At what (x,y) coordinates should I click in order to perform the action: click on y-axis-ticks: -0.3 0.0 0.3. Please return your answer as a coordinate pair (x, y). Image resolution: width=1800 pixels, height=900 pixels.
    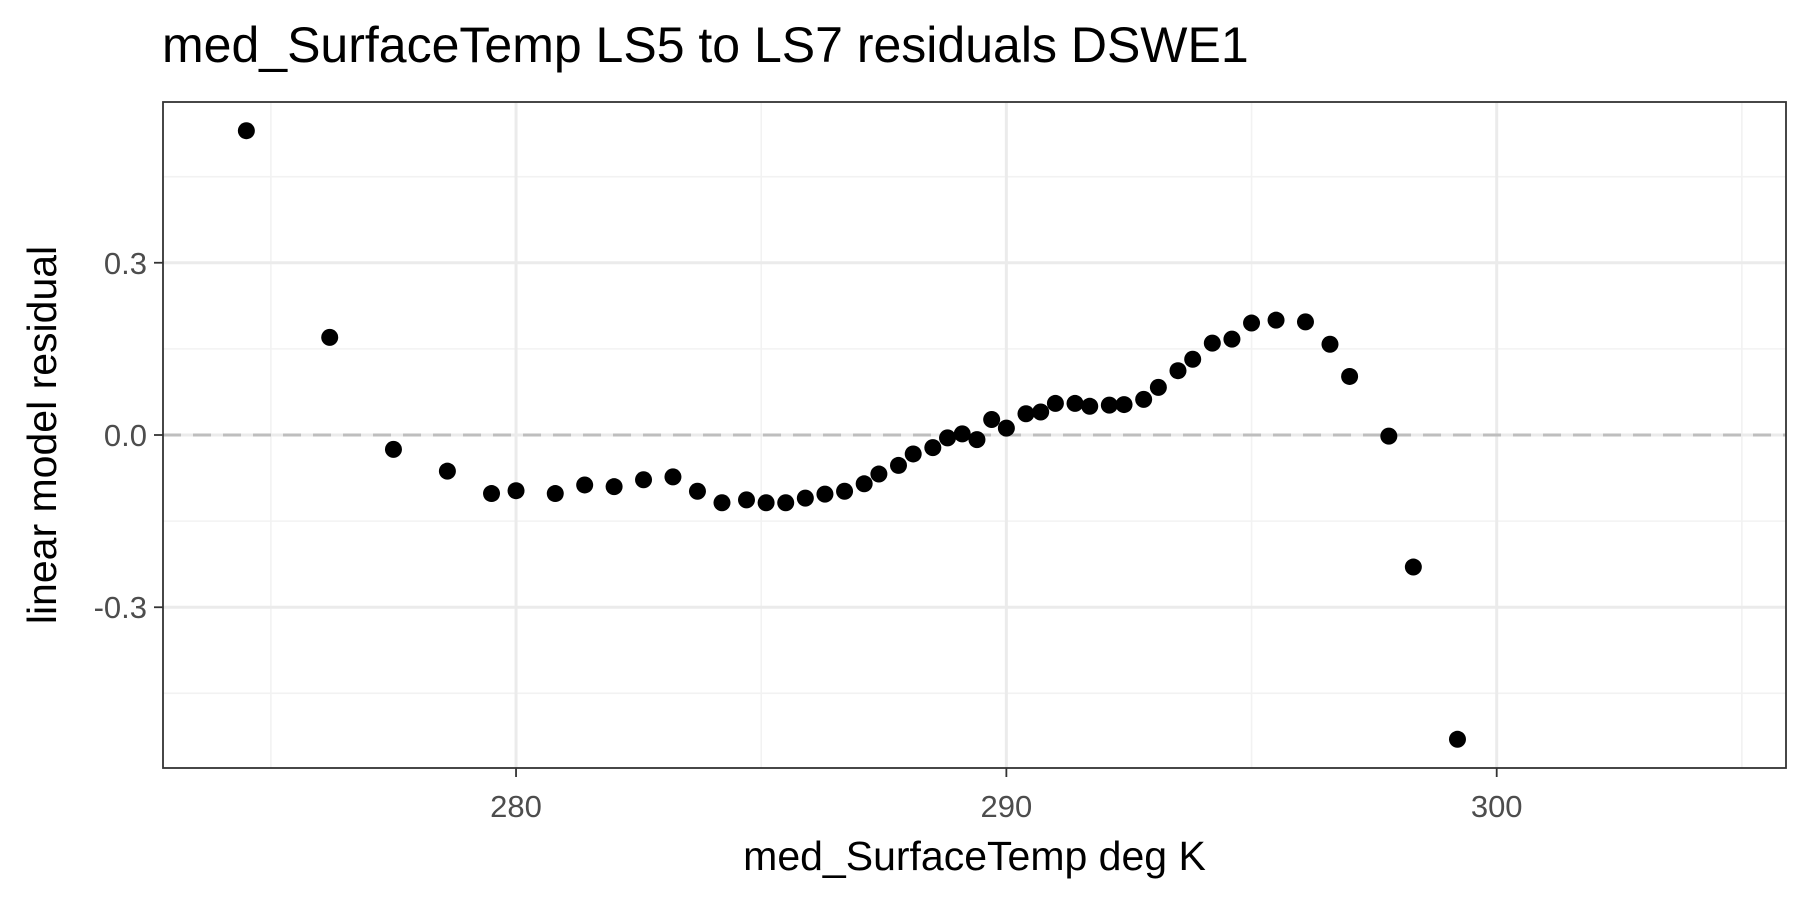
    Looking at the image, I should click on (128, 435).